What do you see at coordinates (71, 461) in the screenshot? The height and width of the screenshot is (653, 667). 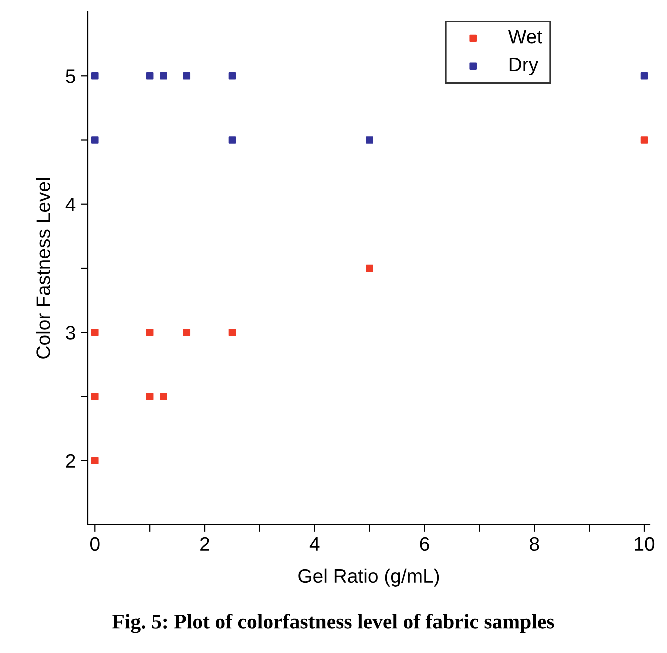 I see `y-tick-label: 2` at bounding box center [71, 461].